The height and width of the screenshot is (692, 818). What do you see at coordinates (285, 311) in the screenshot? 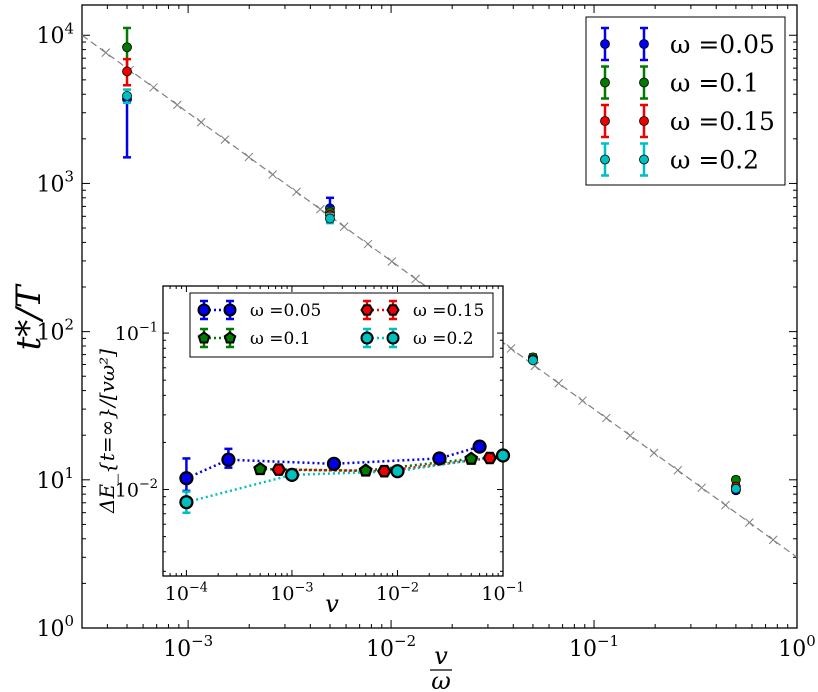
I see `inset-legend-label: ω =0.05` at bounding box center [285, 311].